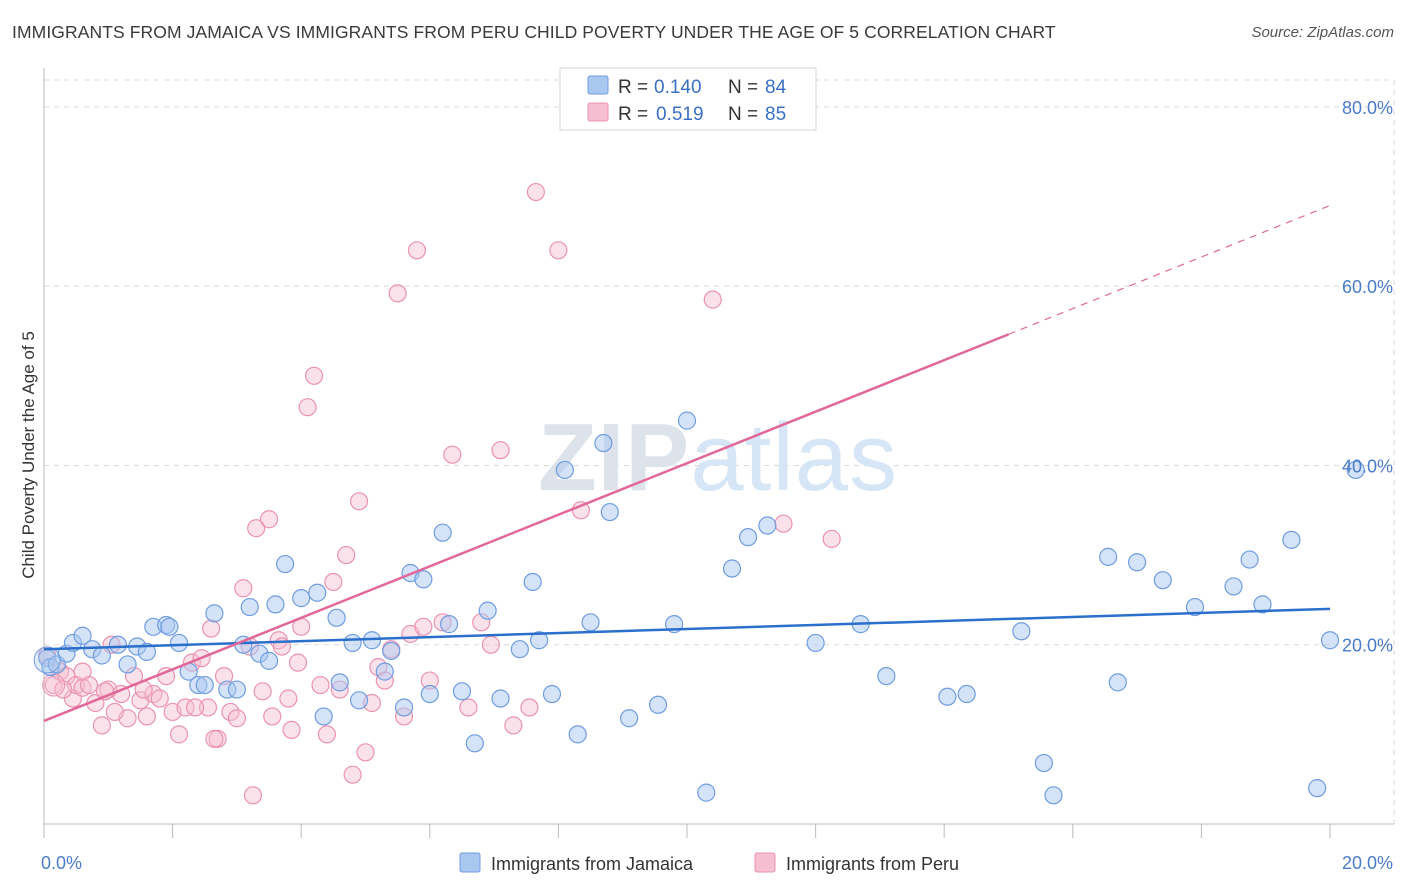 The width and height of the screenshot is (1406, 892). What do you see at coordinates (1367, 377) in the screenshot?
I see `y-tick-labels: 20.0% 40.0% 60.0% 80.0%` at bounding box center [1367, 377].